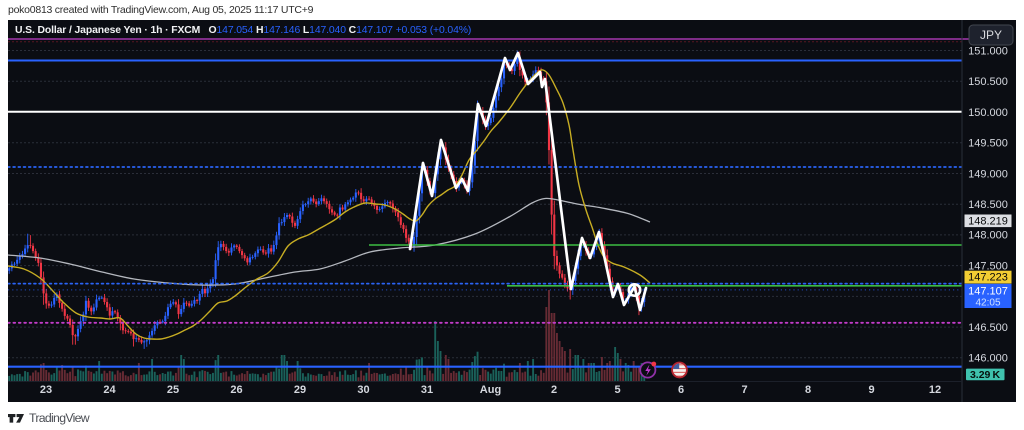  I want to click on svg-text: 25, so click(173, 390).